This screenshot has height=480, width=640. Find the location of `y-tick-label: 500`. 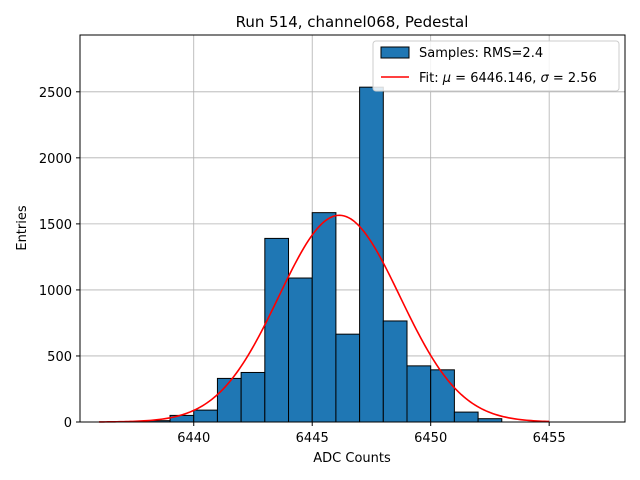

y-tick-label: 500 is located at coordinates (59, 357).